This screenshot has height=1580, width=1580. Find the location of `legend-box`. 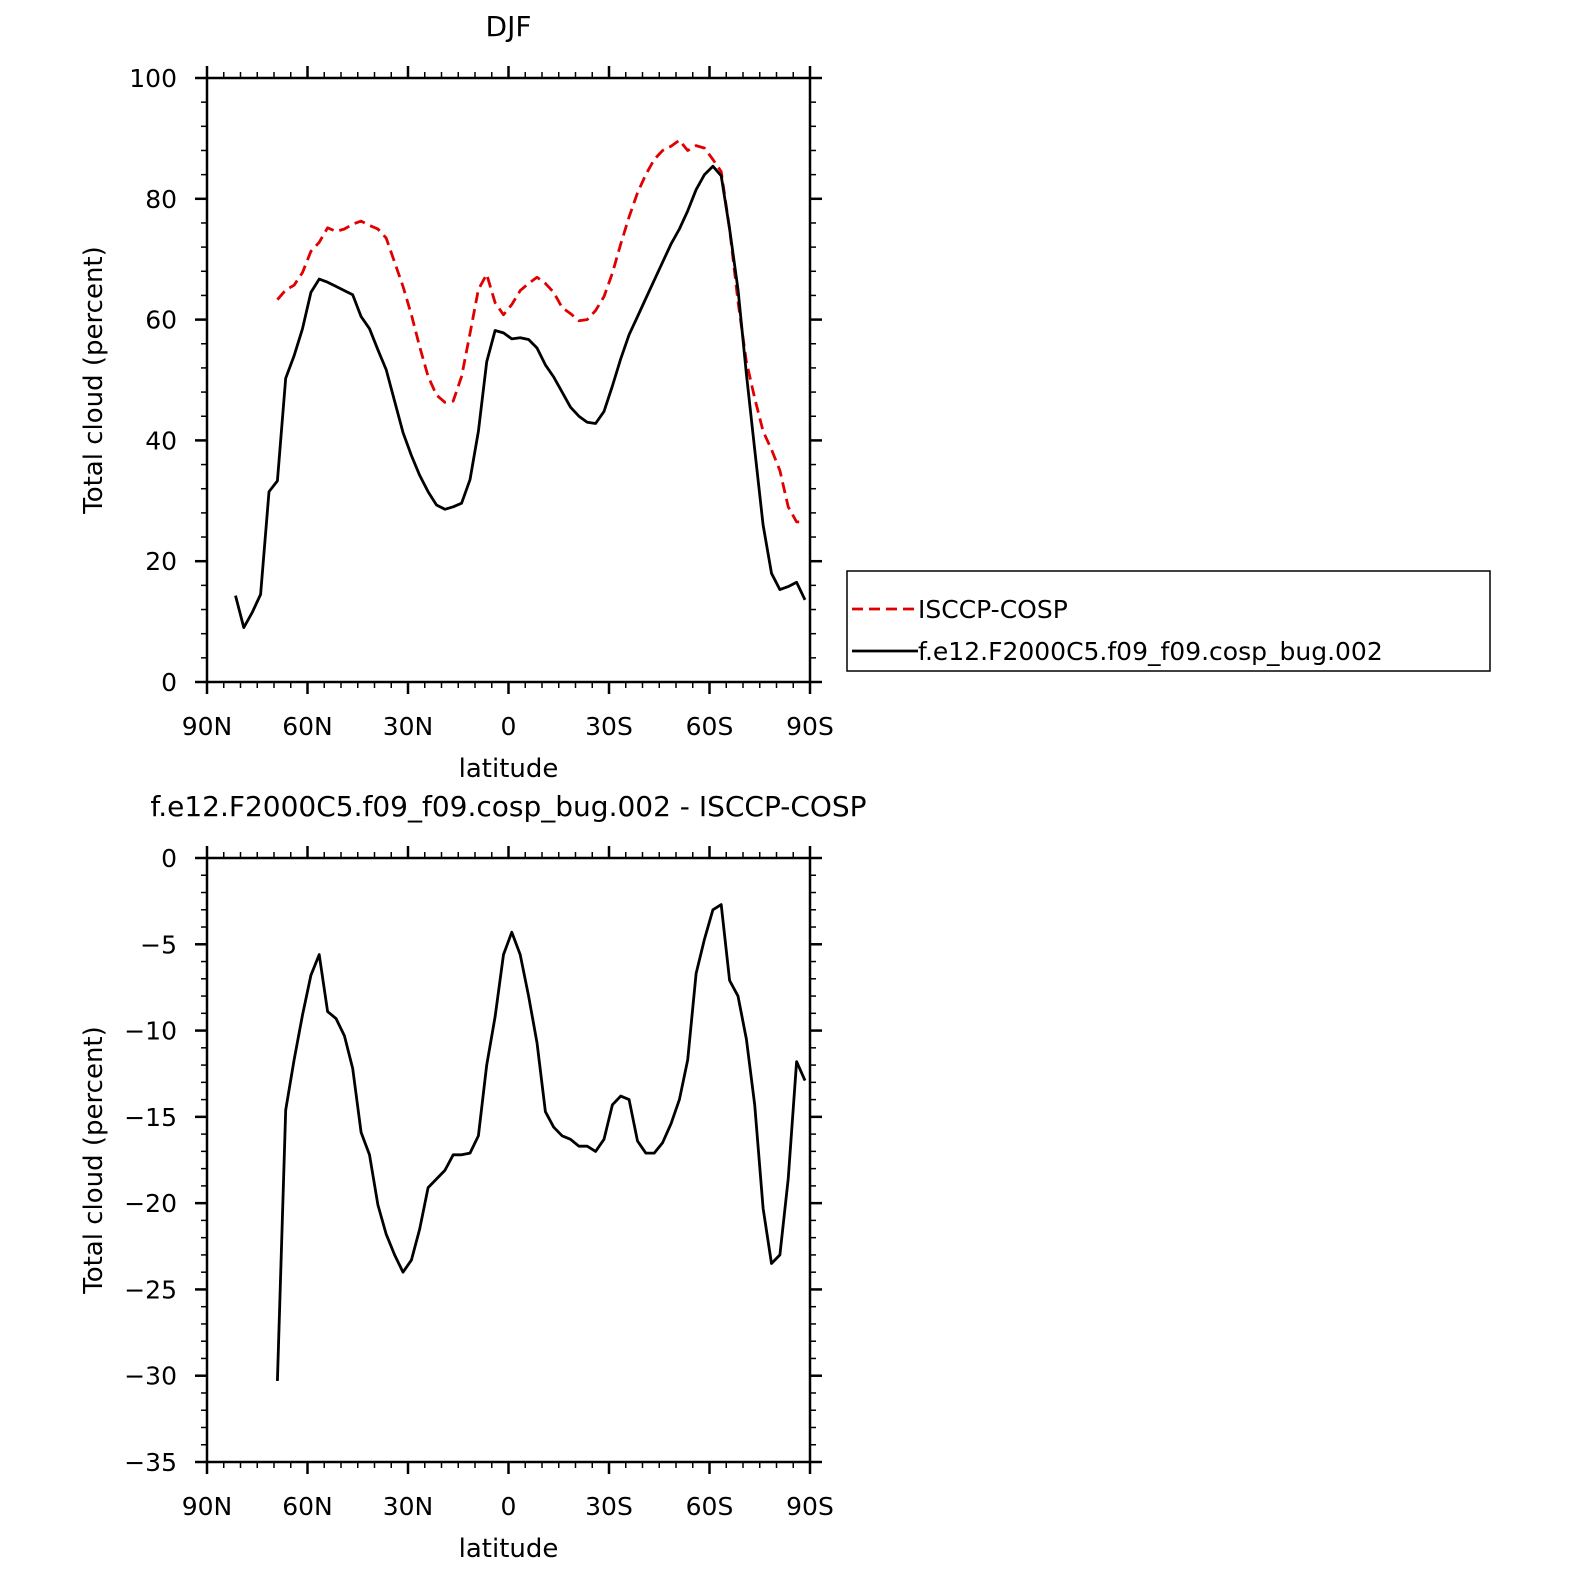

legend-box is located at coordinates (1168, 621).